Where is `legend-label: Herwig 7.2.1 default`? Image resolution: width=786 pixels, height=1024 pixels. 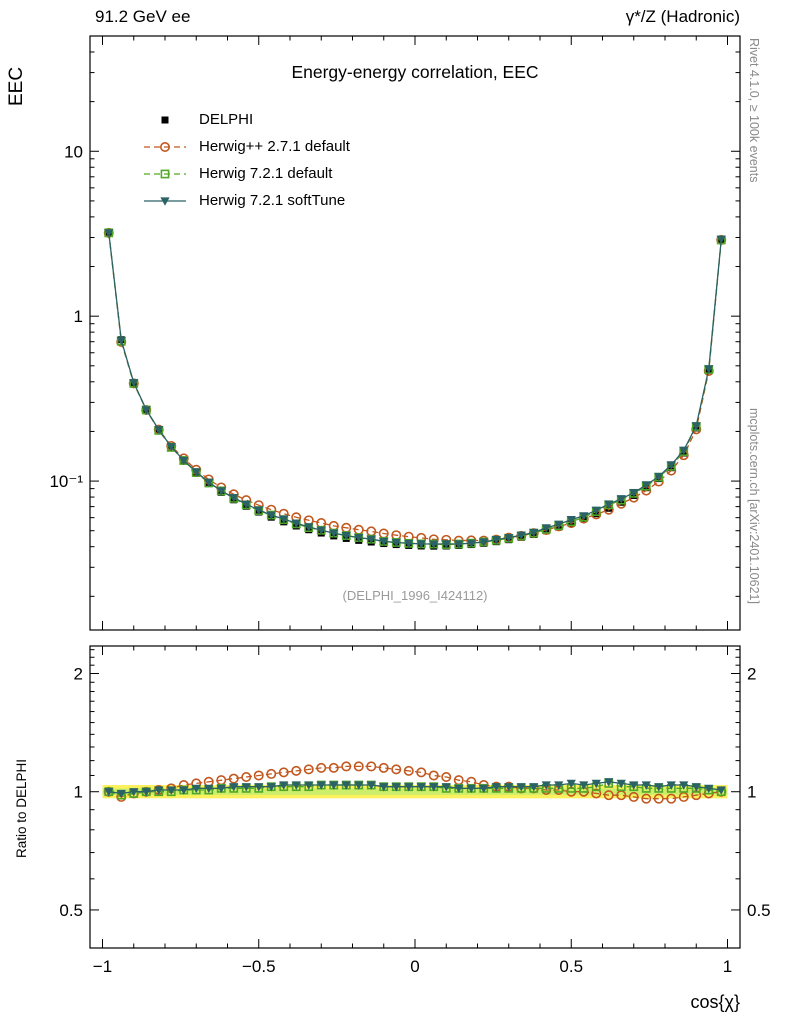
legend-label: Herwig 7.2.1 default is located at coordinates (266, 173).